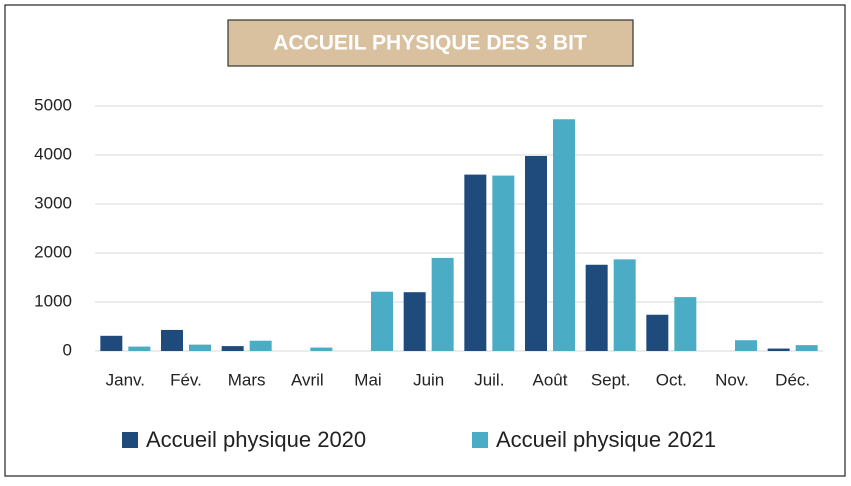  I want to click on x-tick-label: Mai, so click(367, 379).